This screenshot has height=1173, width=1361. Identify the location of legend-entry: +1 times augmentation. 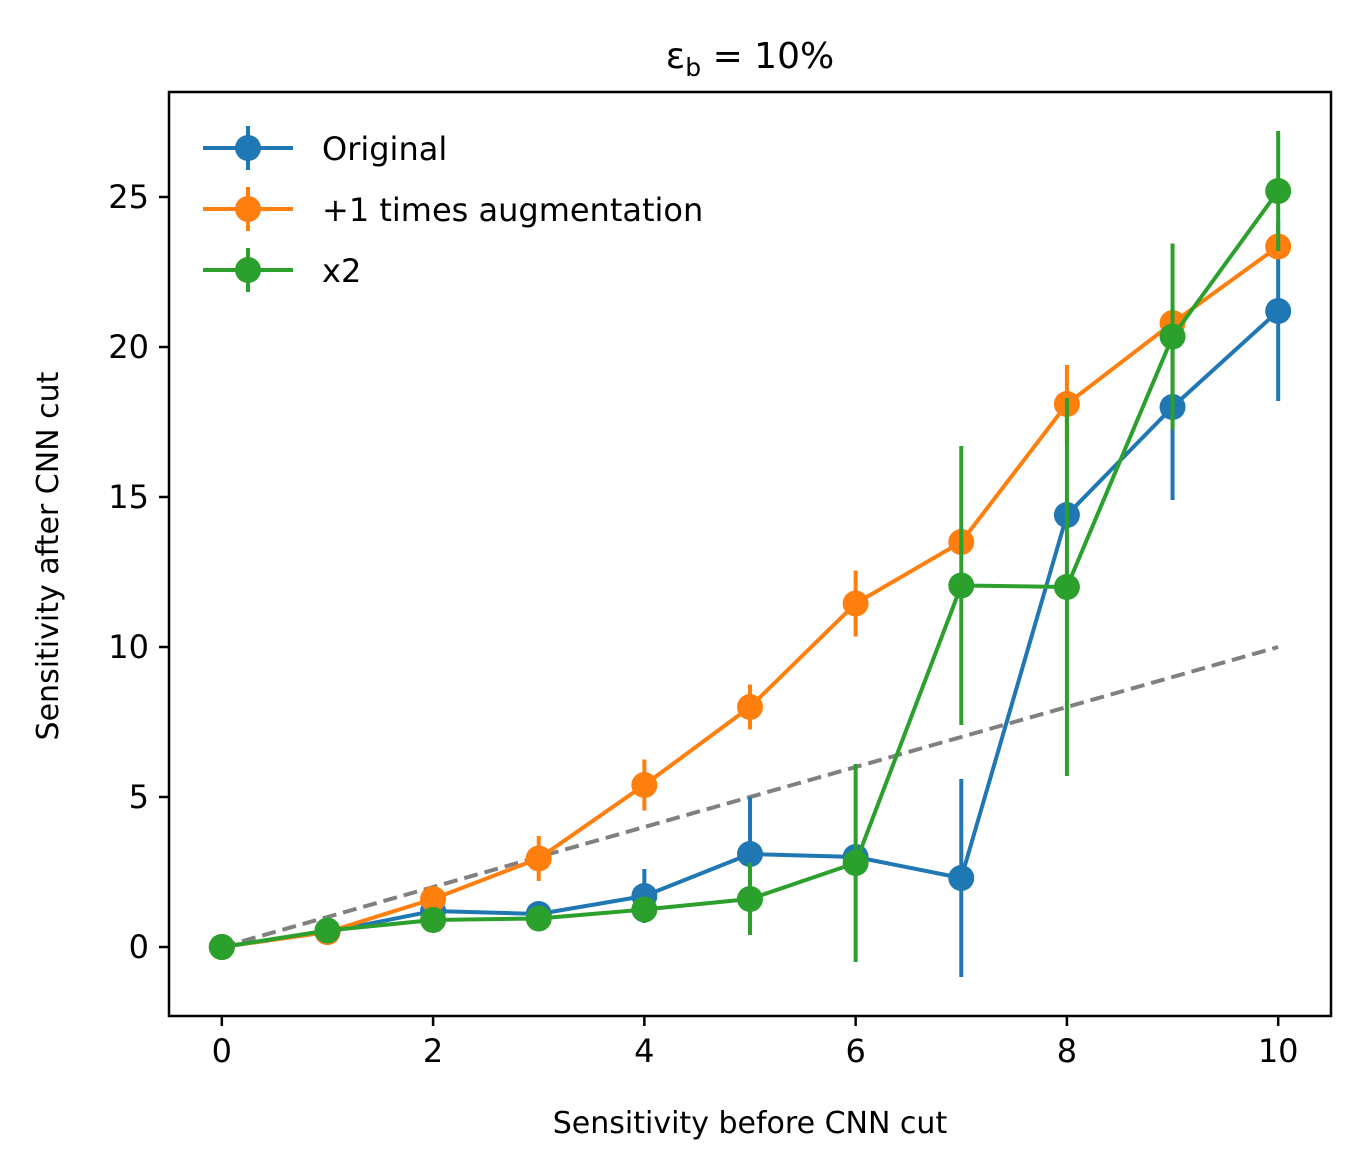
(453, 209).